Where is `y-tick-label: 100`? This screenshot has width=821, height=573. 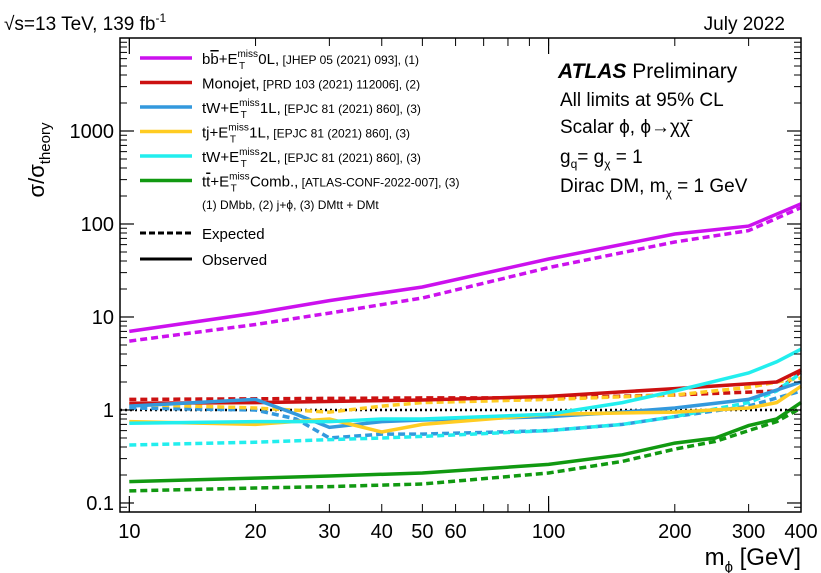
y-tick-label: 100 is located at coordinates (97, 225).